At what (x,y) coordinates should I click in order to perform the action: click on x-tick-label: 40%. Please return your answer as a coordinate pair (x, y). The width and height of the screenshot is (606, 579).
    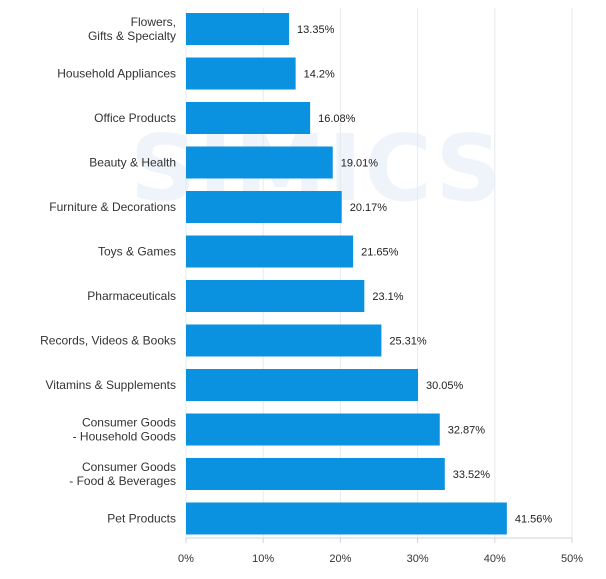
    Looking at the image, I should click on (495, 559).